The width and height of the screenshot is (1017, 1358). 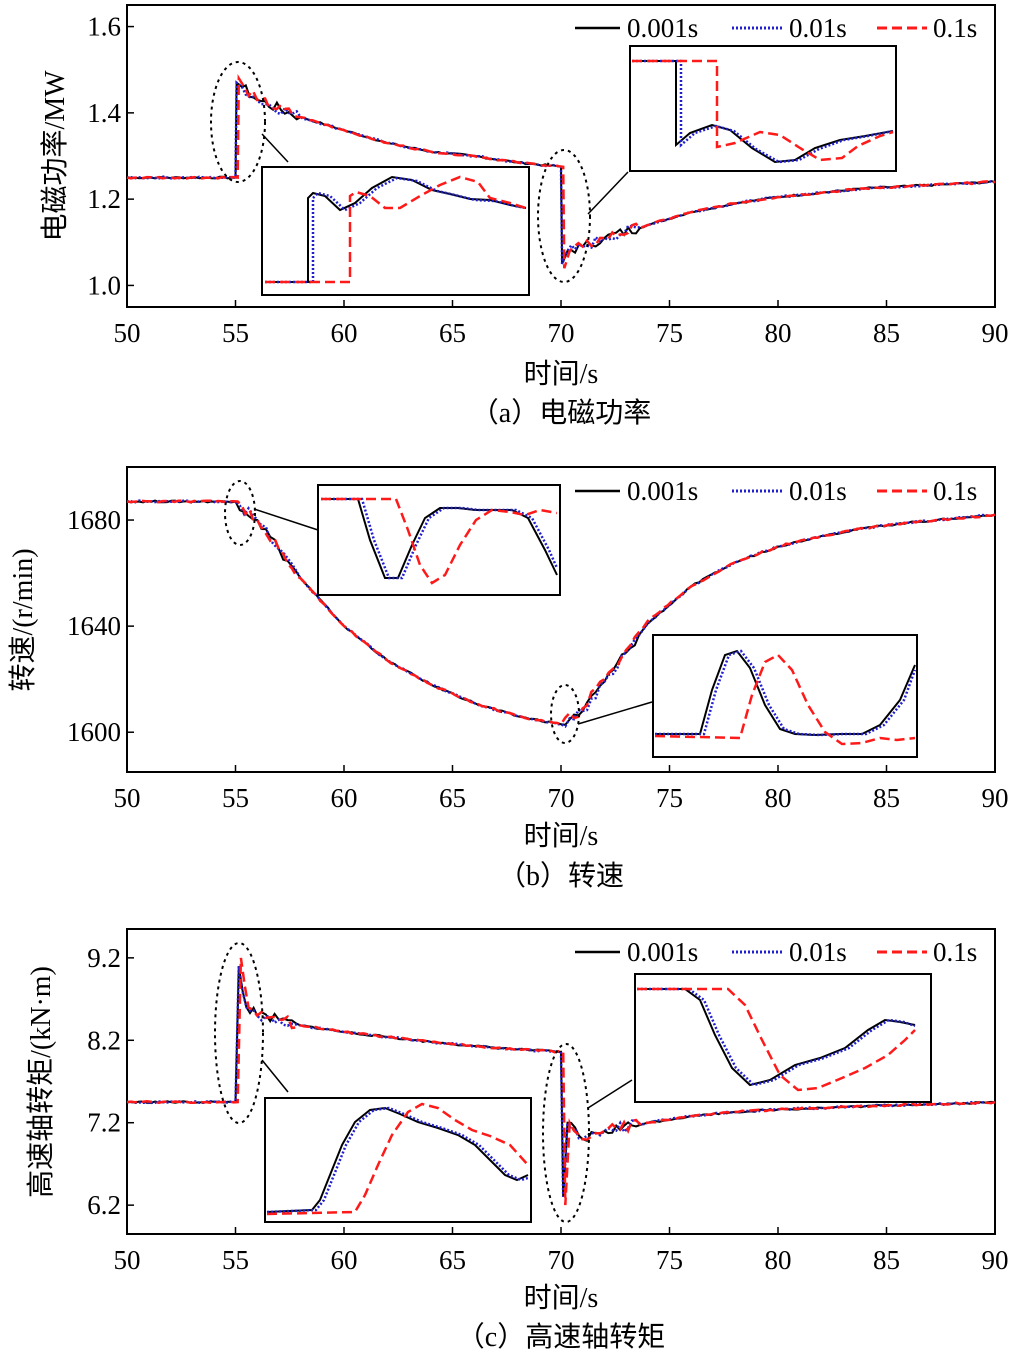 I want to click on chart-c-series-line-0.01s, so click(x=561, y=1081).